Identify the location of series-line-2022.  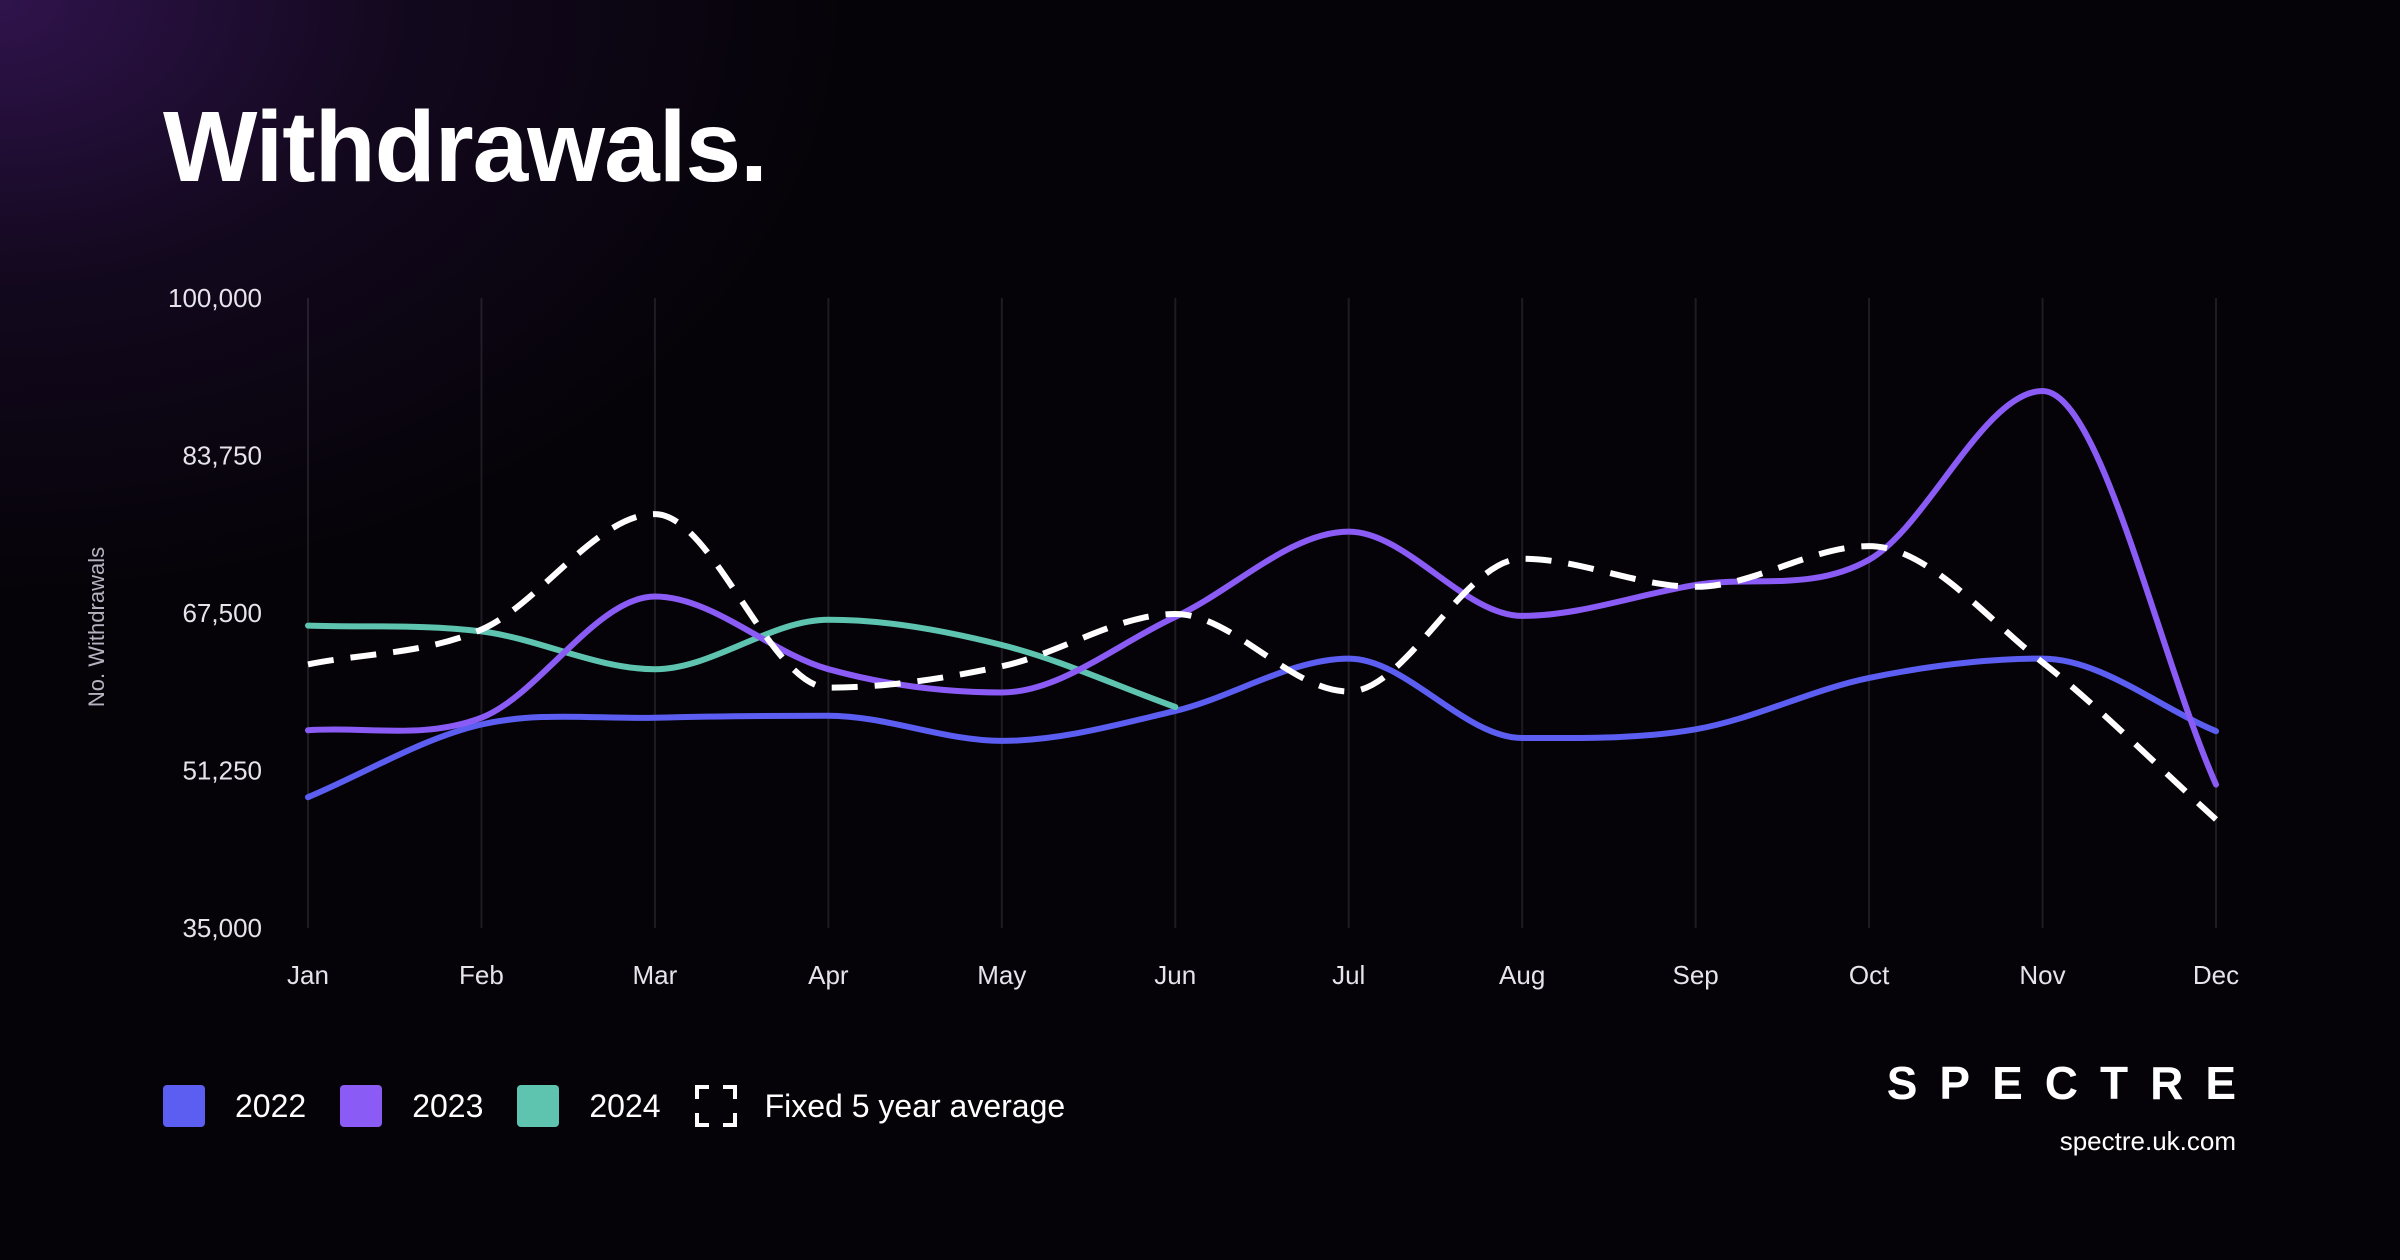
(1262, 728).